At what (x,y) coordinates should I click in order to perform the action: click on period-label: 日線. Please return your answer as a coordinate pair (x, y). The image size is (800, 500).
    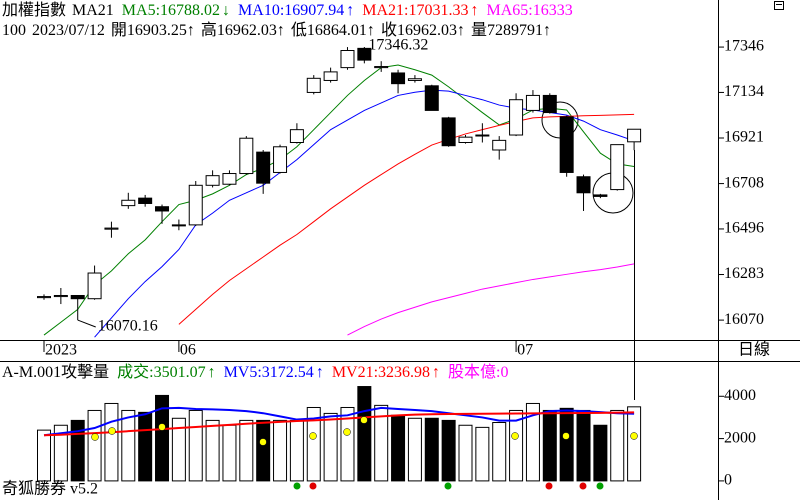
    Looking at the image, I should click on (754, 350).